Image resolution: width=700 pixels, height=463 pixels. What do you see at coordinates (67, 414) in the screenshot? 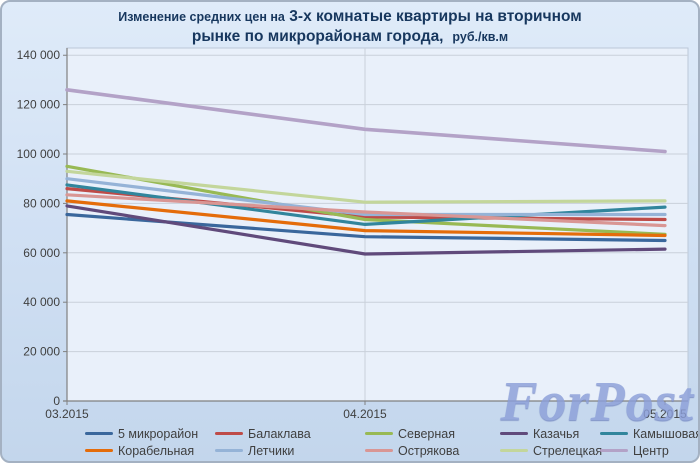
I see `x-tick-label: 03.2015` at bounding box center [67, 414].